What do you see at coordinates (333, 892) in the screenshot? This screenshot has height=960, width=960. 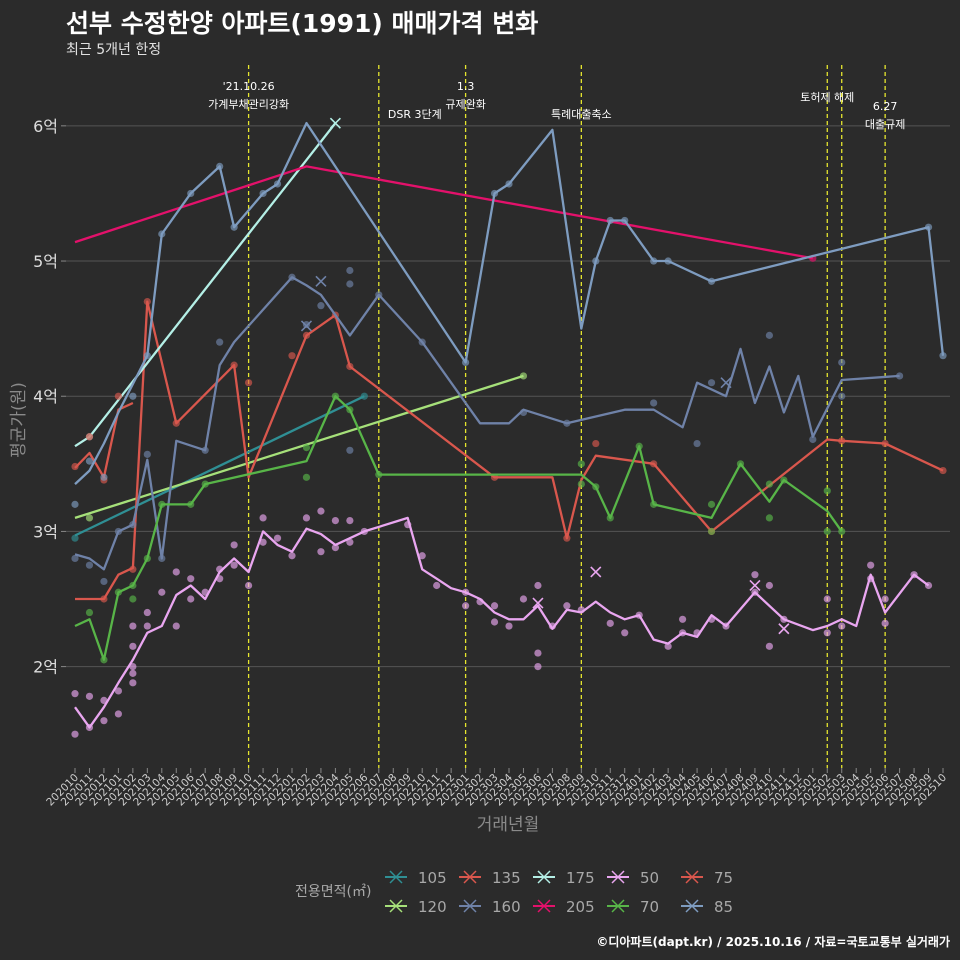 I see `legend-title: 전용면적(㎡)` at bounding box center [333, 892].